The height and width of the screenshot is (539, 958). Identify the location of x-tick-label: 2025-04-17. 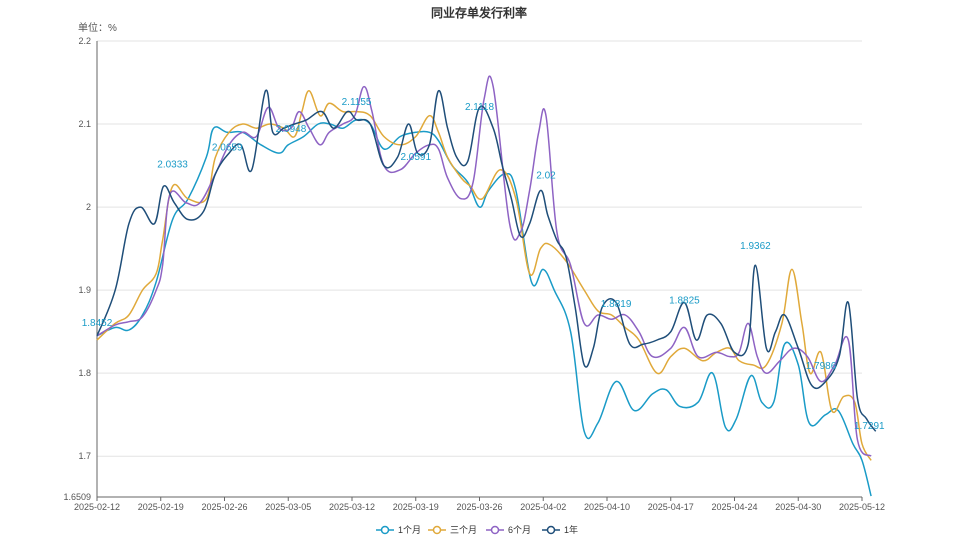
(671, 507).